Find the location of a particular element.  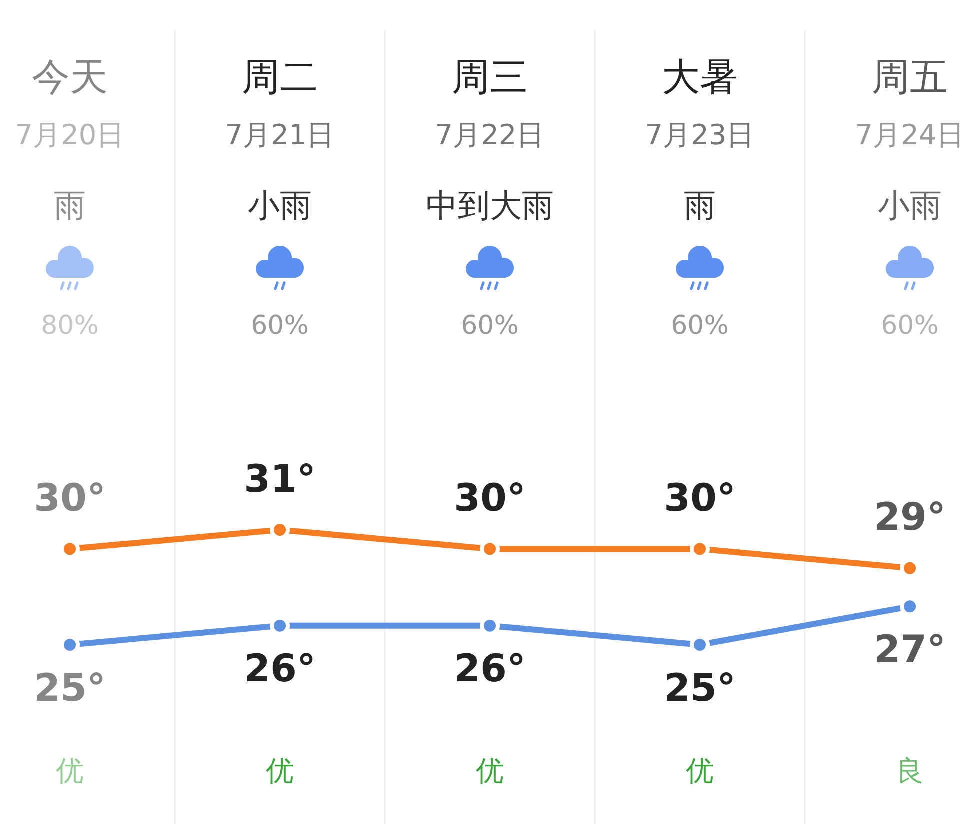

data-label: 27° is located at coordinates (910, 650).